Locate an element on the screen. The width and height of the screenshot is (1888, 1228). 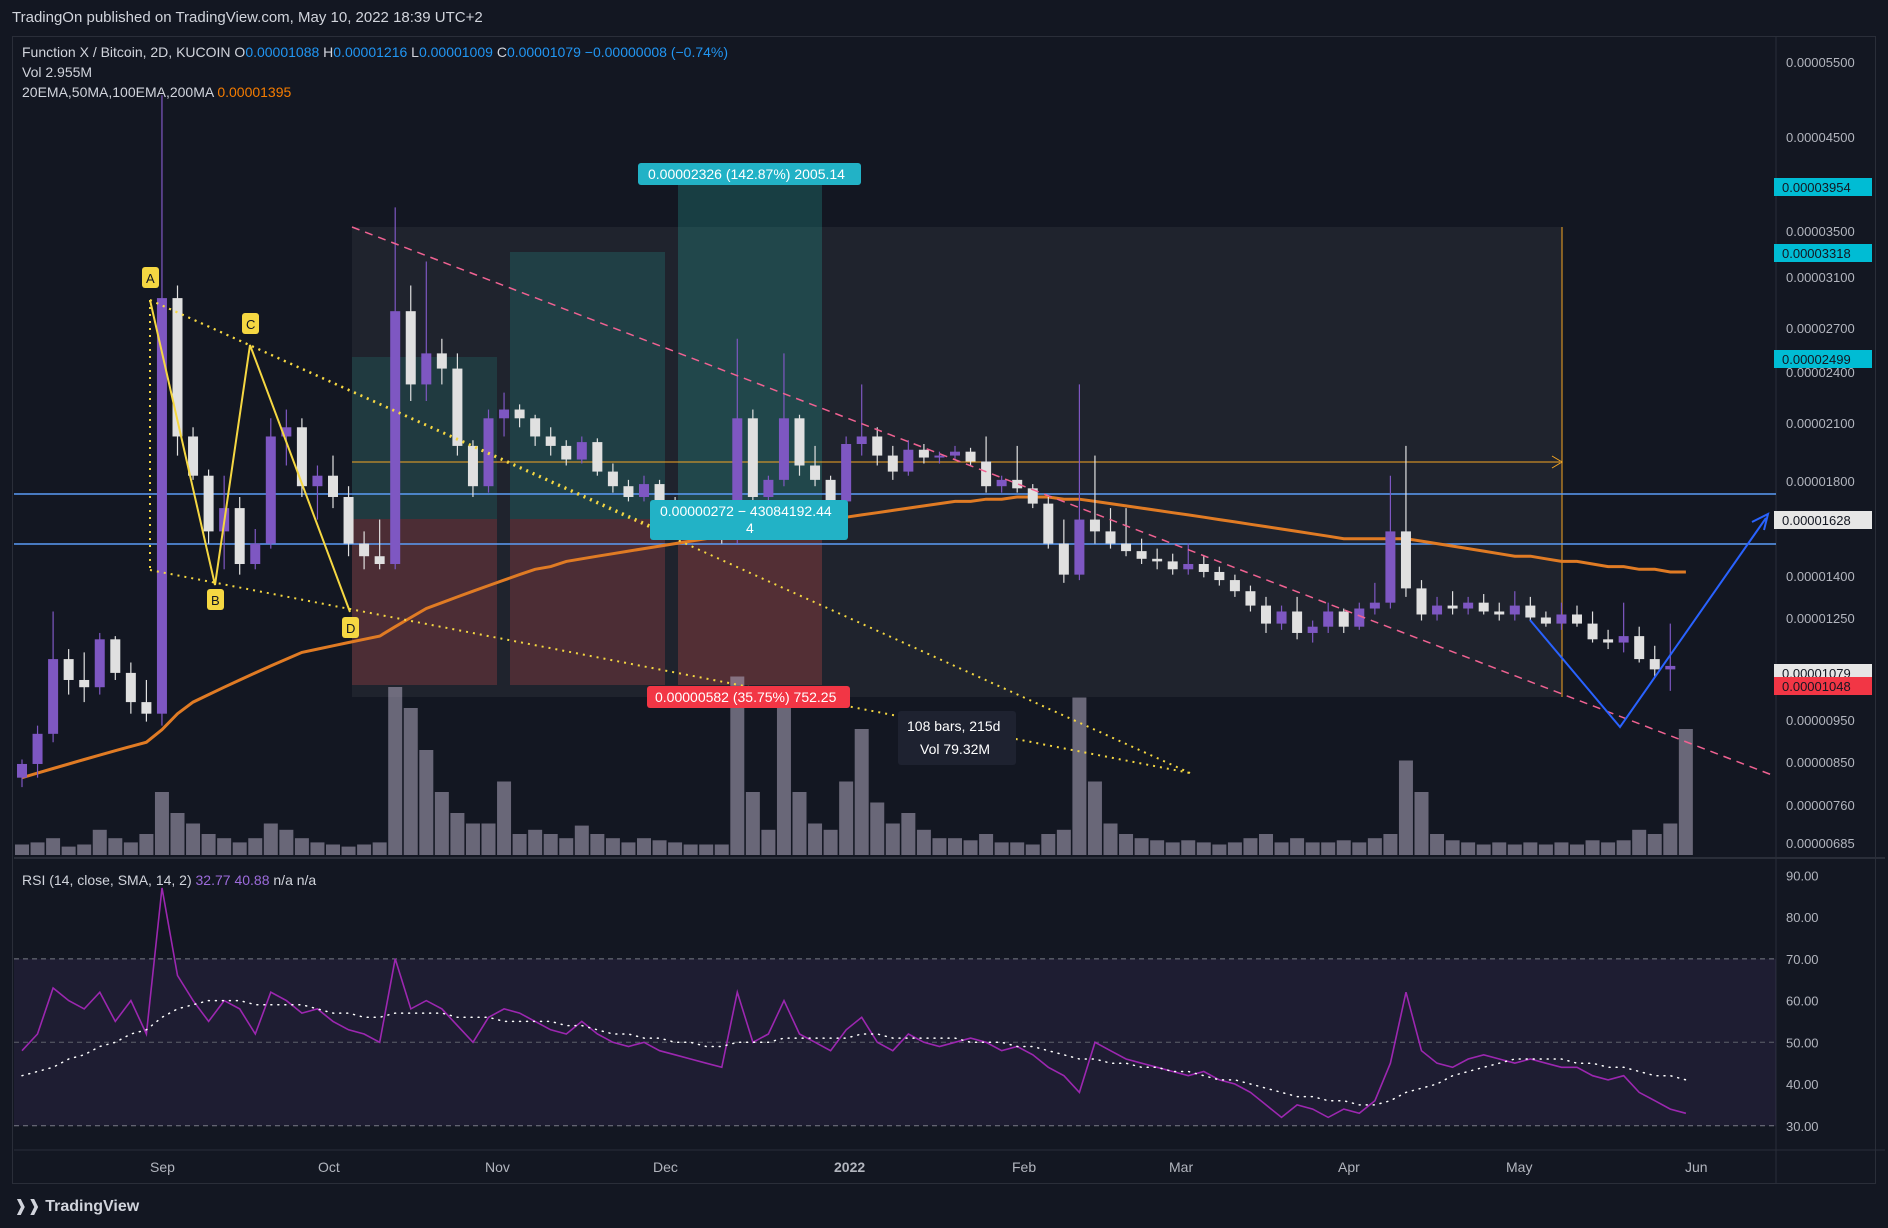
projection-arrow-head is located at coordinates (1760, 521).